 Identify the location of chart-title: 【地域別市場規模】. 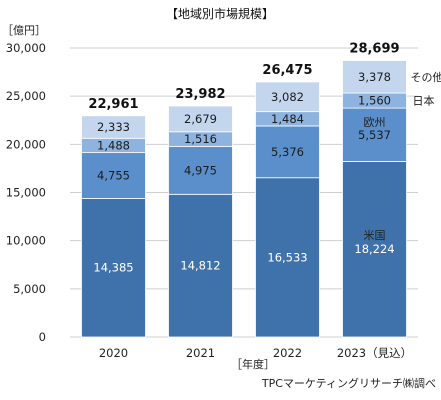
(220, 13).